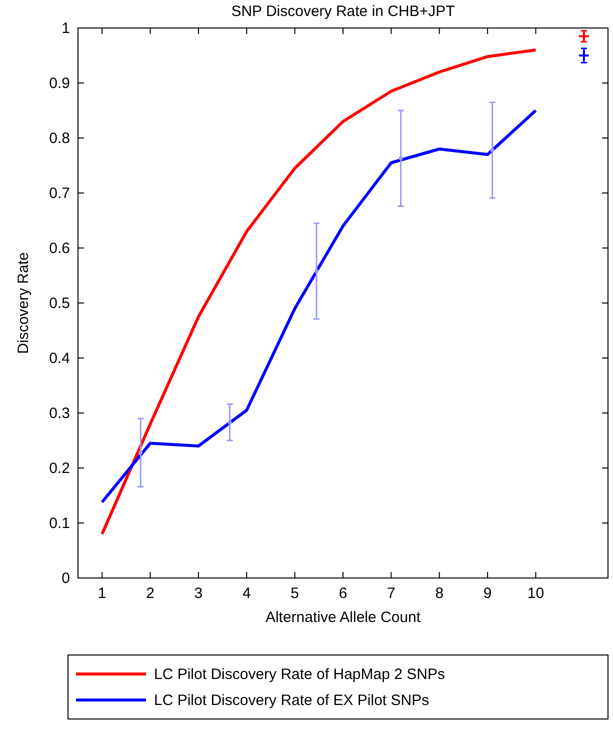 This screenshot has width=613, height=741. I want to click on legend-label: LC Pilot Discovery Rate of EX Pilot SNPs, so click(292, 700).